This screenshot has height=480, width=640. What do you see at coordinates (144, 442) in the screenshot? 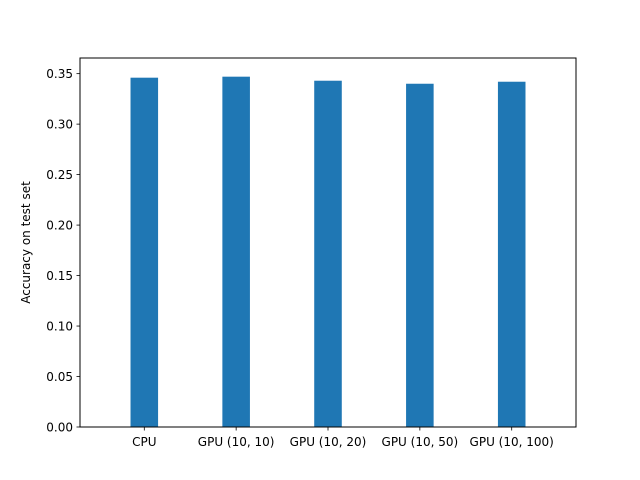
I see `x-tick-label: CPU` at bounding box center [144, 442].